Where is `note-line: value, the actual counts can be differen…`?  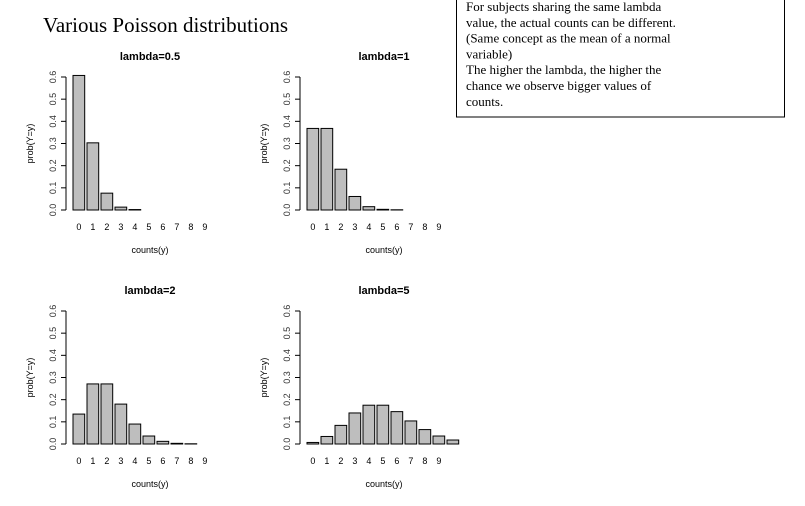 note-line: value, the actual counts can be differen… is located at coordinates (571, 22).